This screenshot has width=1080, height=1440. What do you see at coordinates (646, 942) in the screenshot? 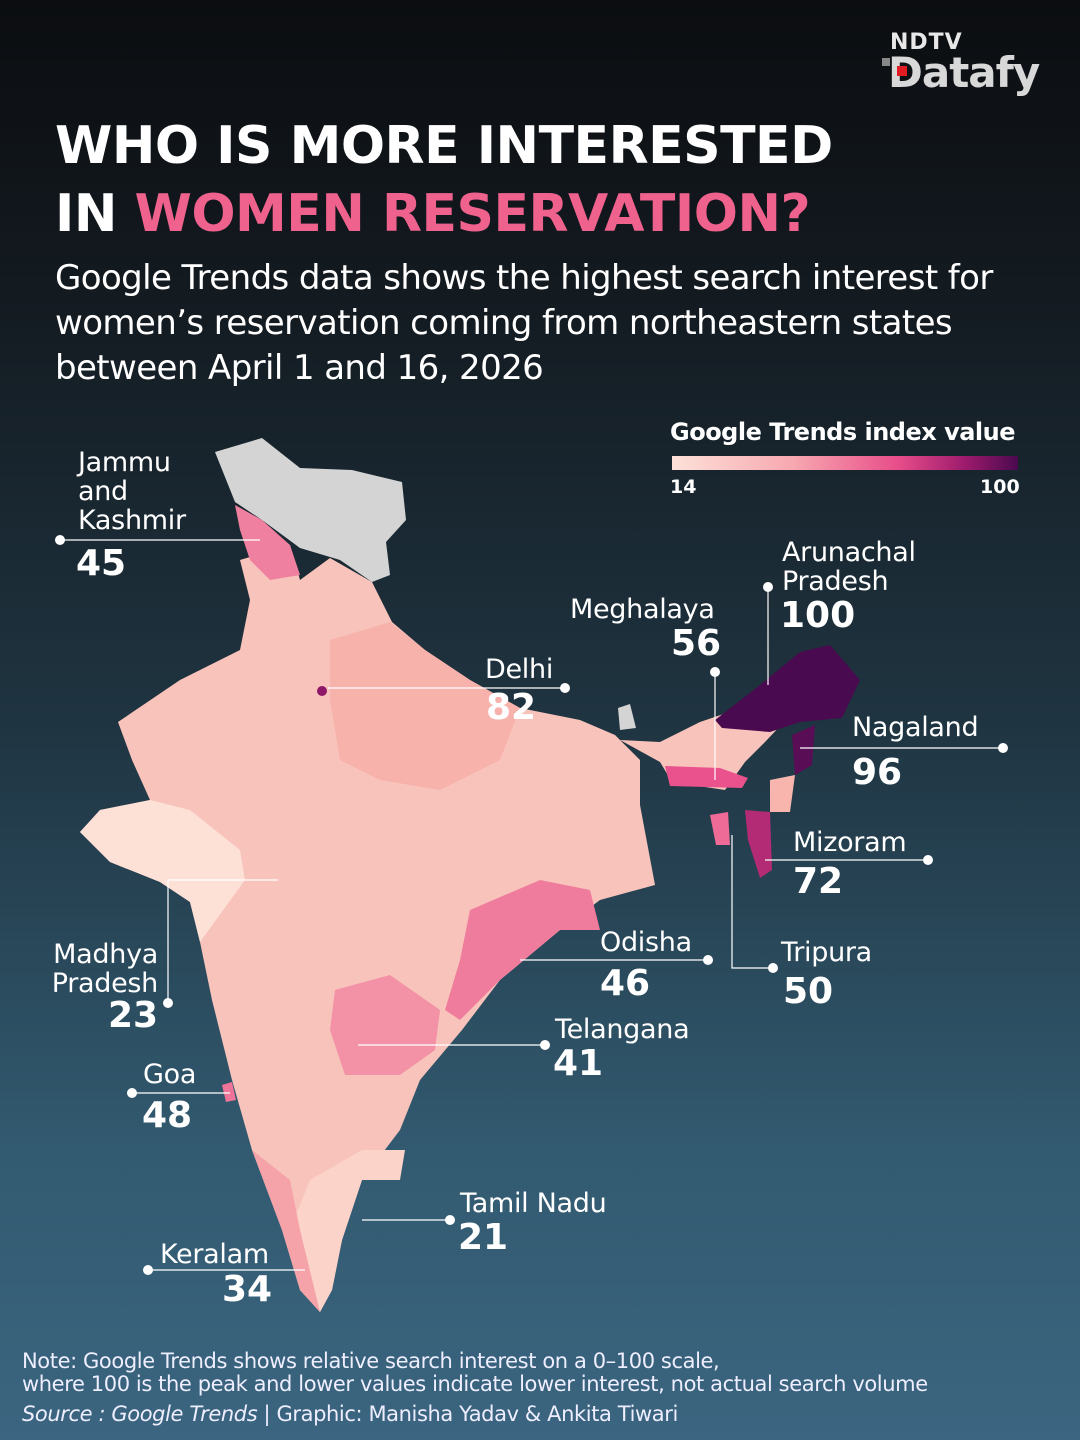
I see `label-odisha: Odisha` at bounding box center [646, 942].